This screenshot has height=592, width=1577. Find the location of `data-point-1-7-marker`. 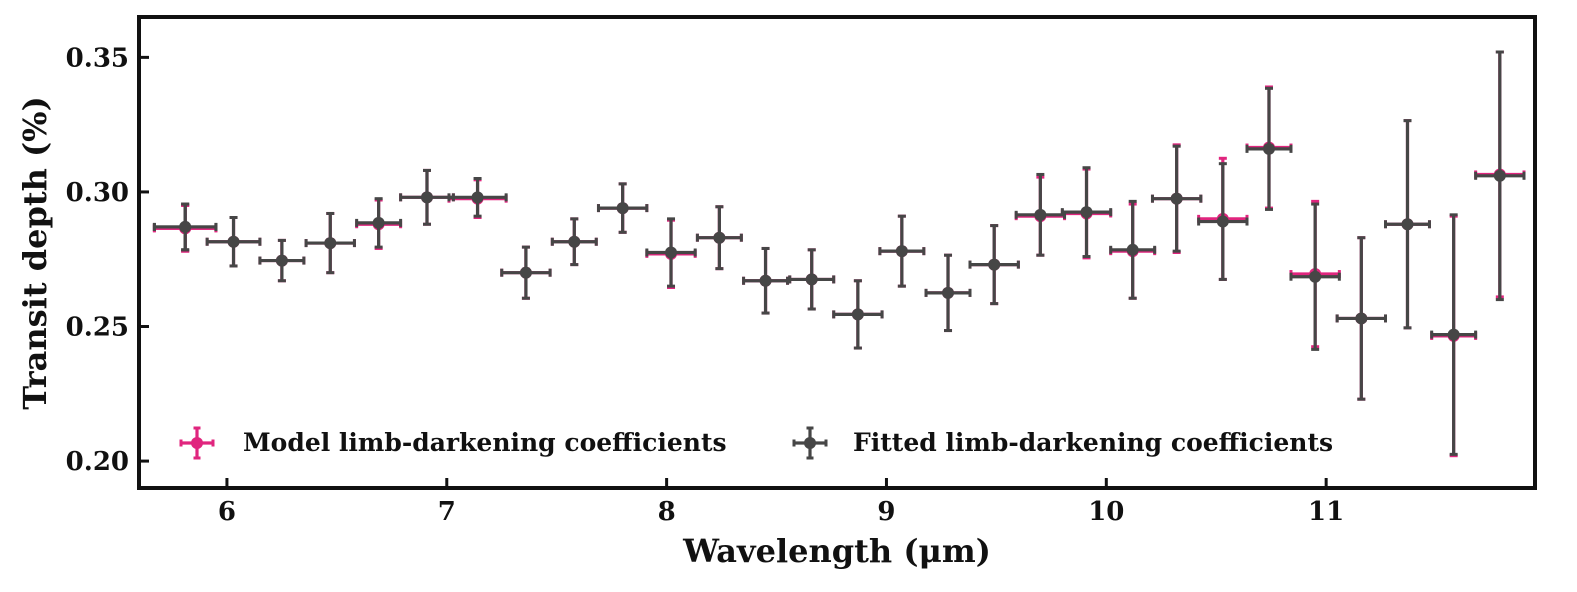

data-point-1-7-marker is located at coordinates (477, 197).